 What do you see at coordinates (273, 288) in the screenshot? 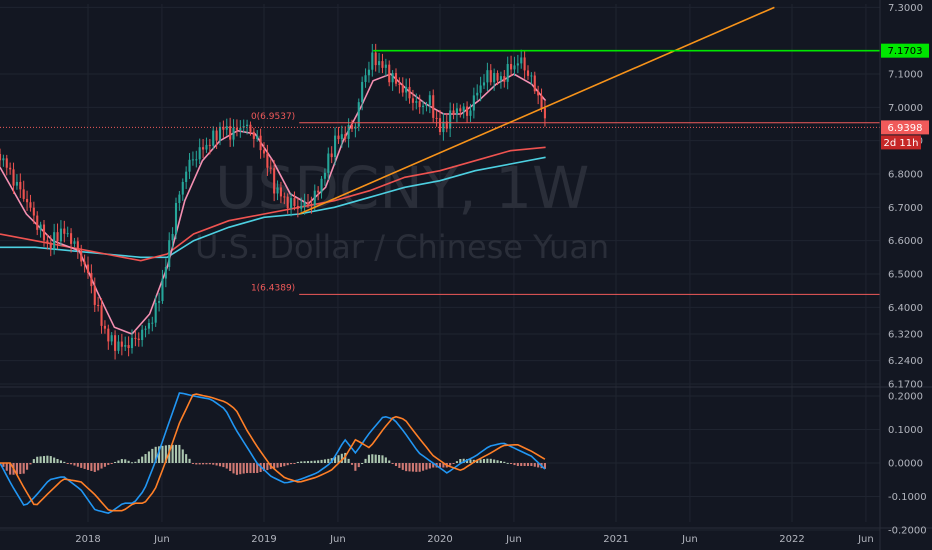
I see `fib-level-label: 1(6.4389)` at bounding box center [273, 288].